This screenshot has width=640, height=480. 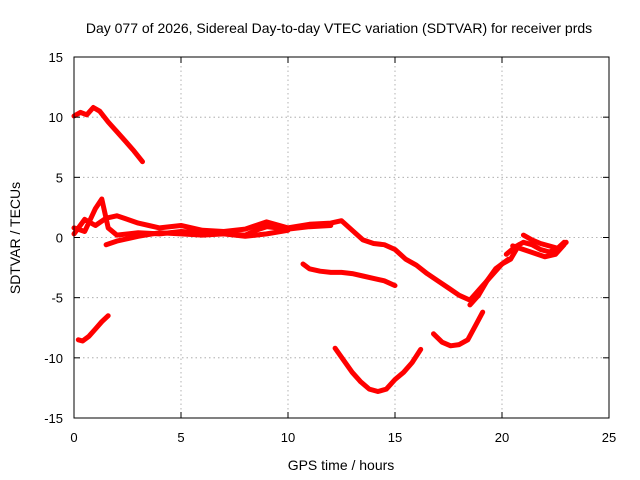 I want to click on x-tick-label: 10, so click(x=288, y=437).